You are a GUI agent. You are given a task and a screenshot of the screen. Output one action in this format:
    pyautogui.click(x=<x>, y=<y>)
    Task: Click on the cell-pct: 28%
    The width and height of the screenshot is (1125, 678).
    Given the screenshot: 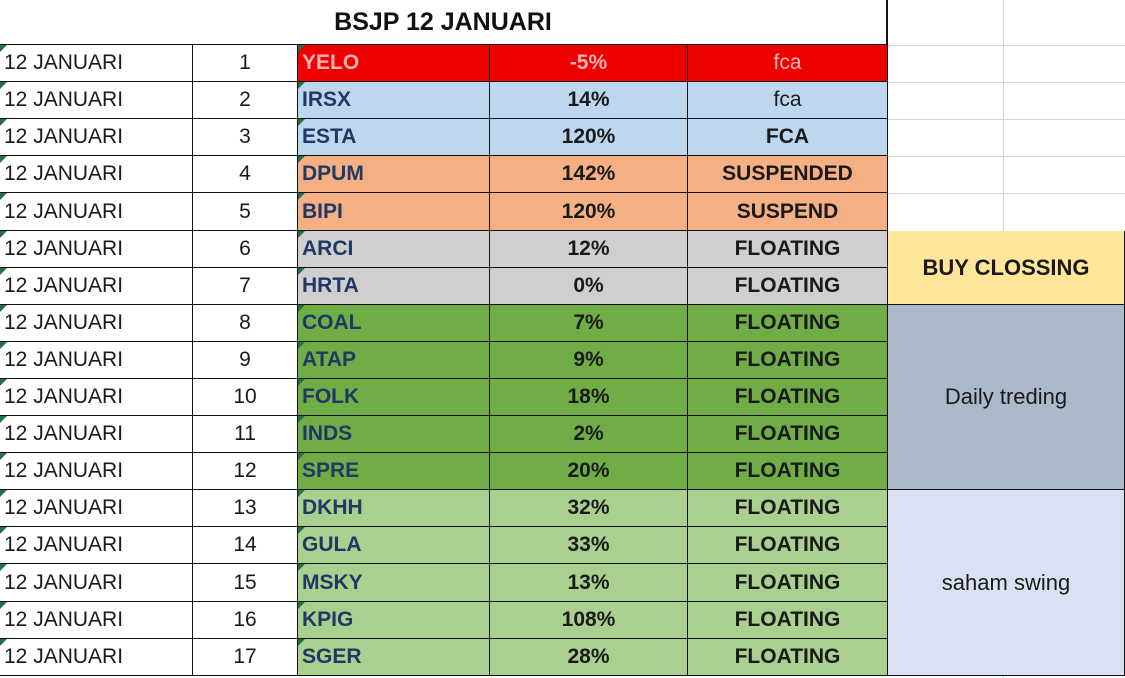 What is the action you would take?
    pyautogui.click(x=589, y=657)
    